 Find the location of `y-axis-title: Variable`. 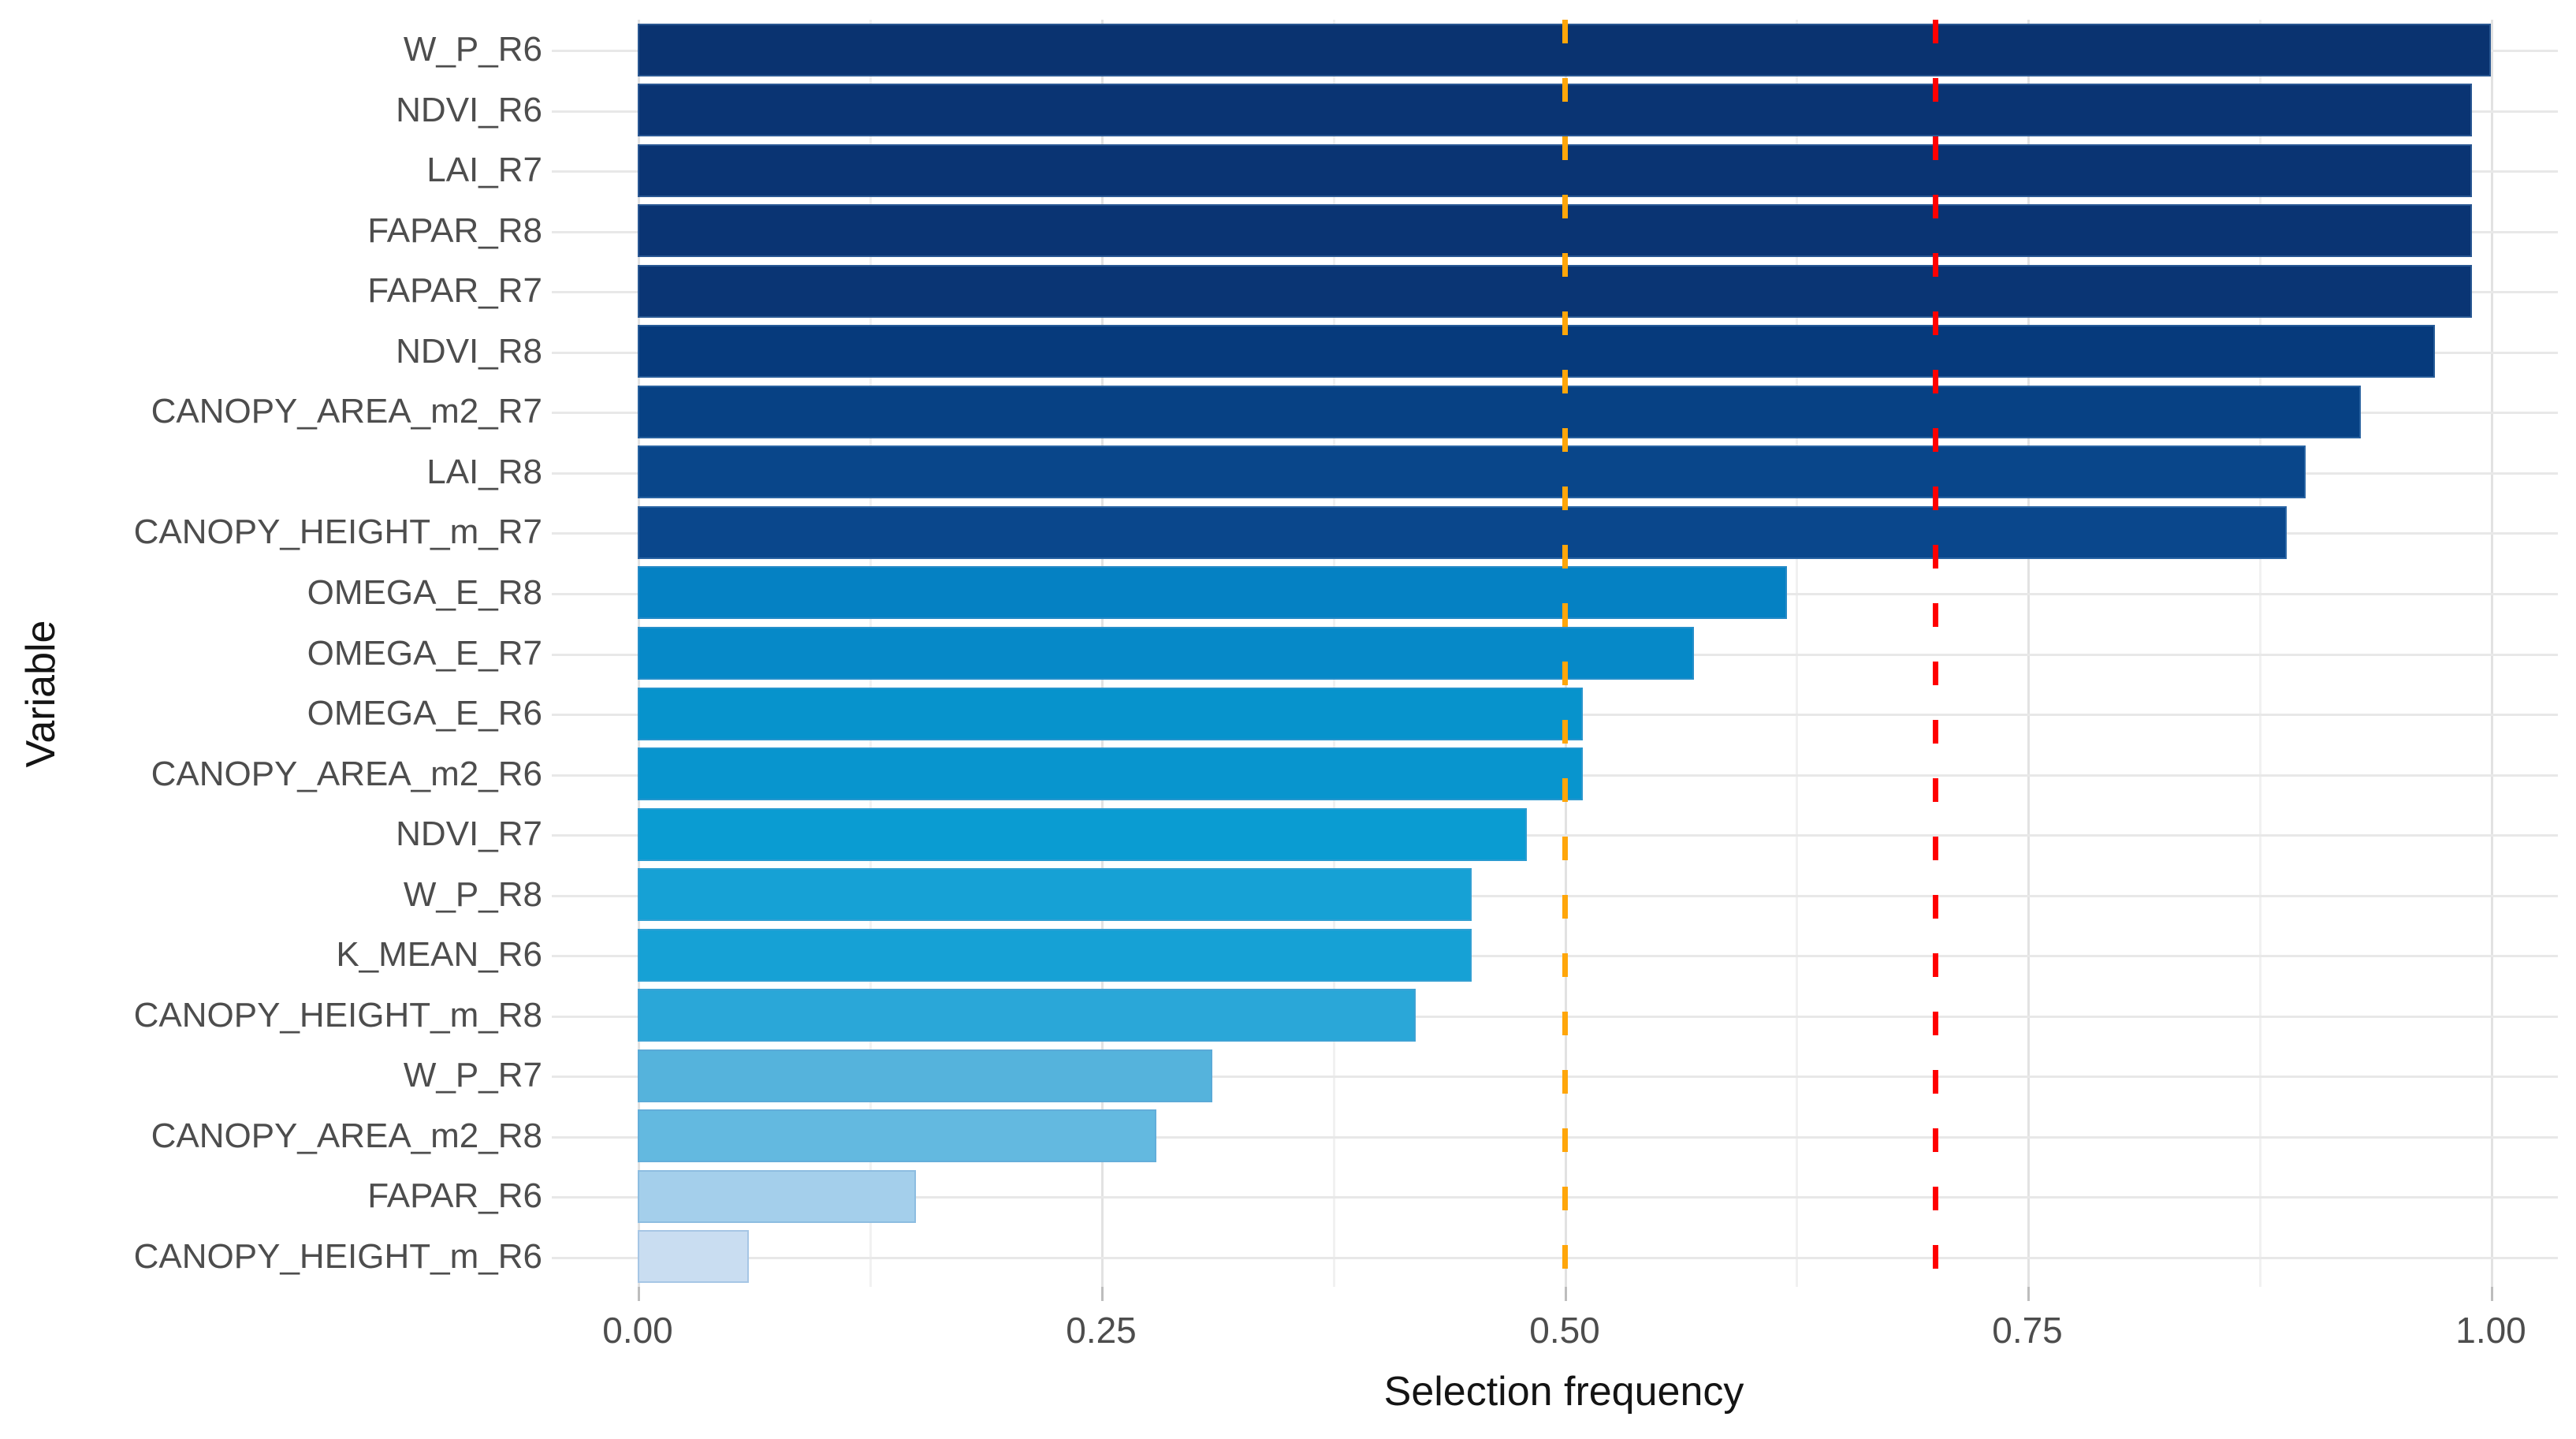

y-axis-title: Variable is located at coordinates (41, 694).